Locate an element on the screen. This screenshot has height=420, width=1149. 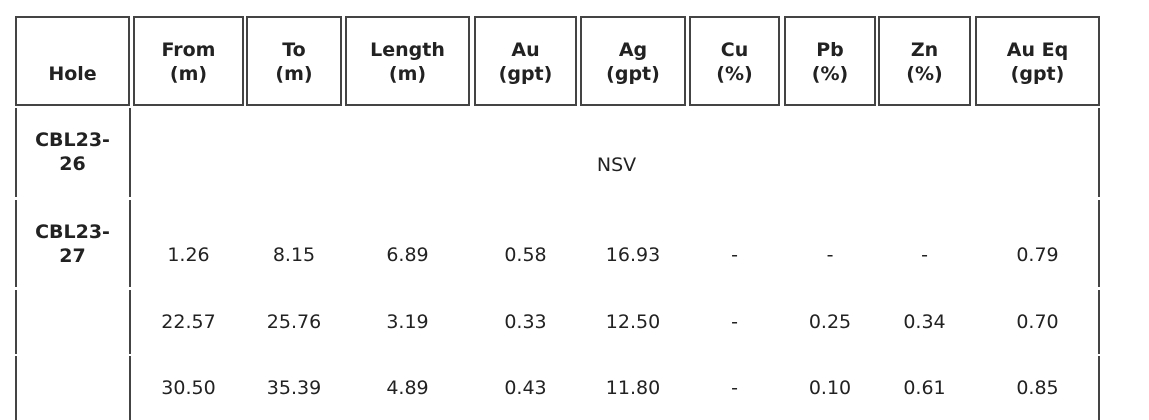
hole-cell: CBL23-27 is located at coordinates (72, 243).